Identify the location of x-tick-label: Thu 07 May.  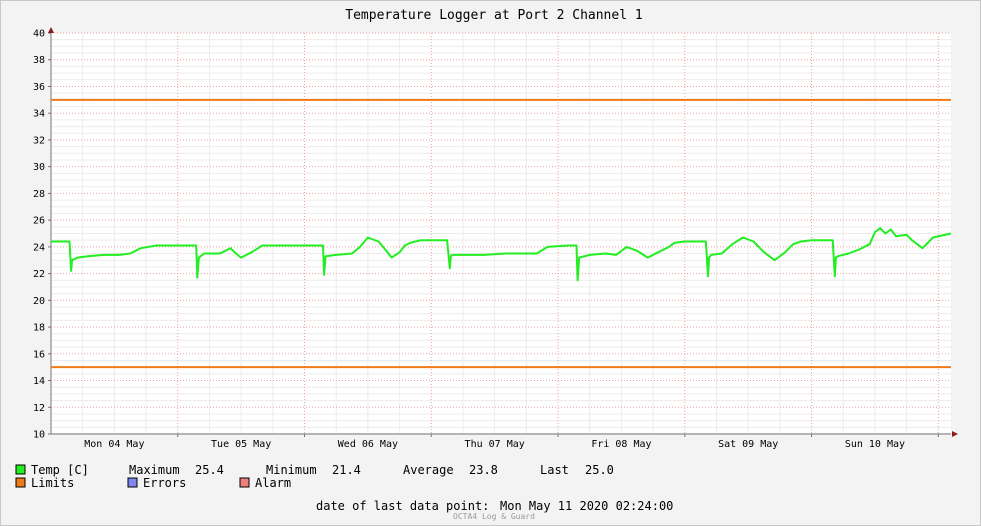
(495, 444).